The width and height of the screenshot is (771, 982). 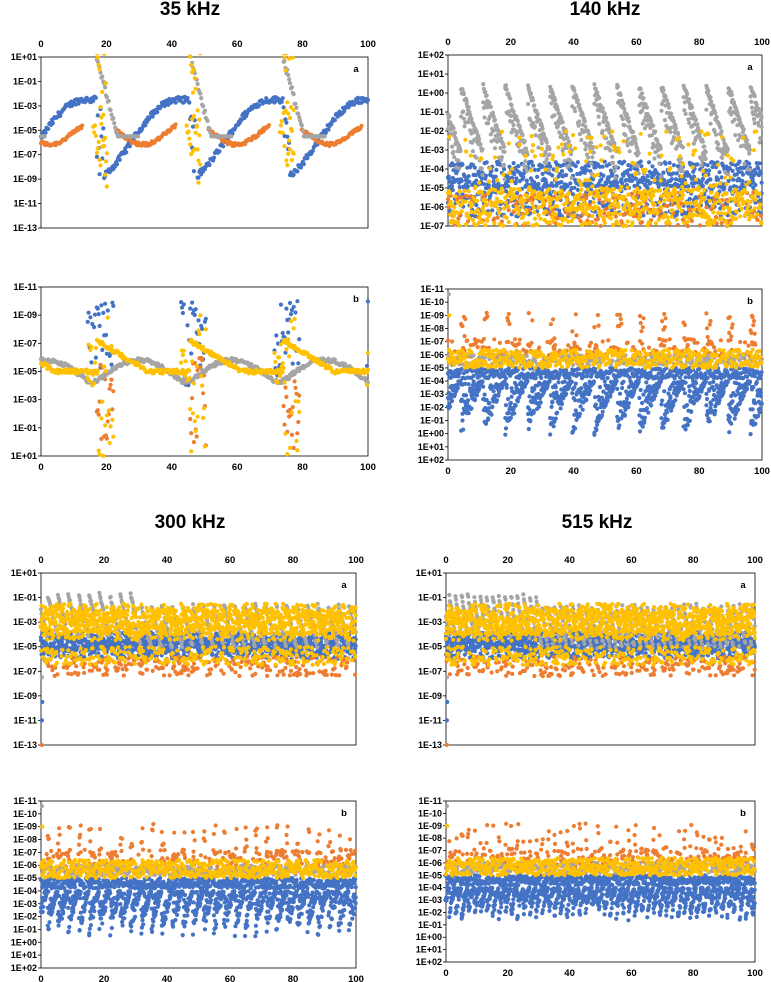 What do you see at coordinates (447, 471) in the screenshot?
I see `x-tick-label: 0` at bounding box center [447, 471].